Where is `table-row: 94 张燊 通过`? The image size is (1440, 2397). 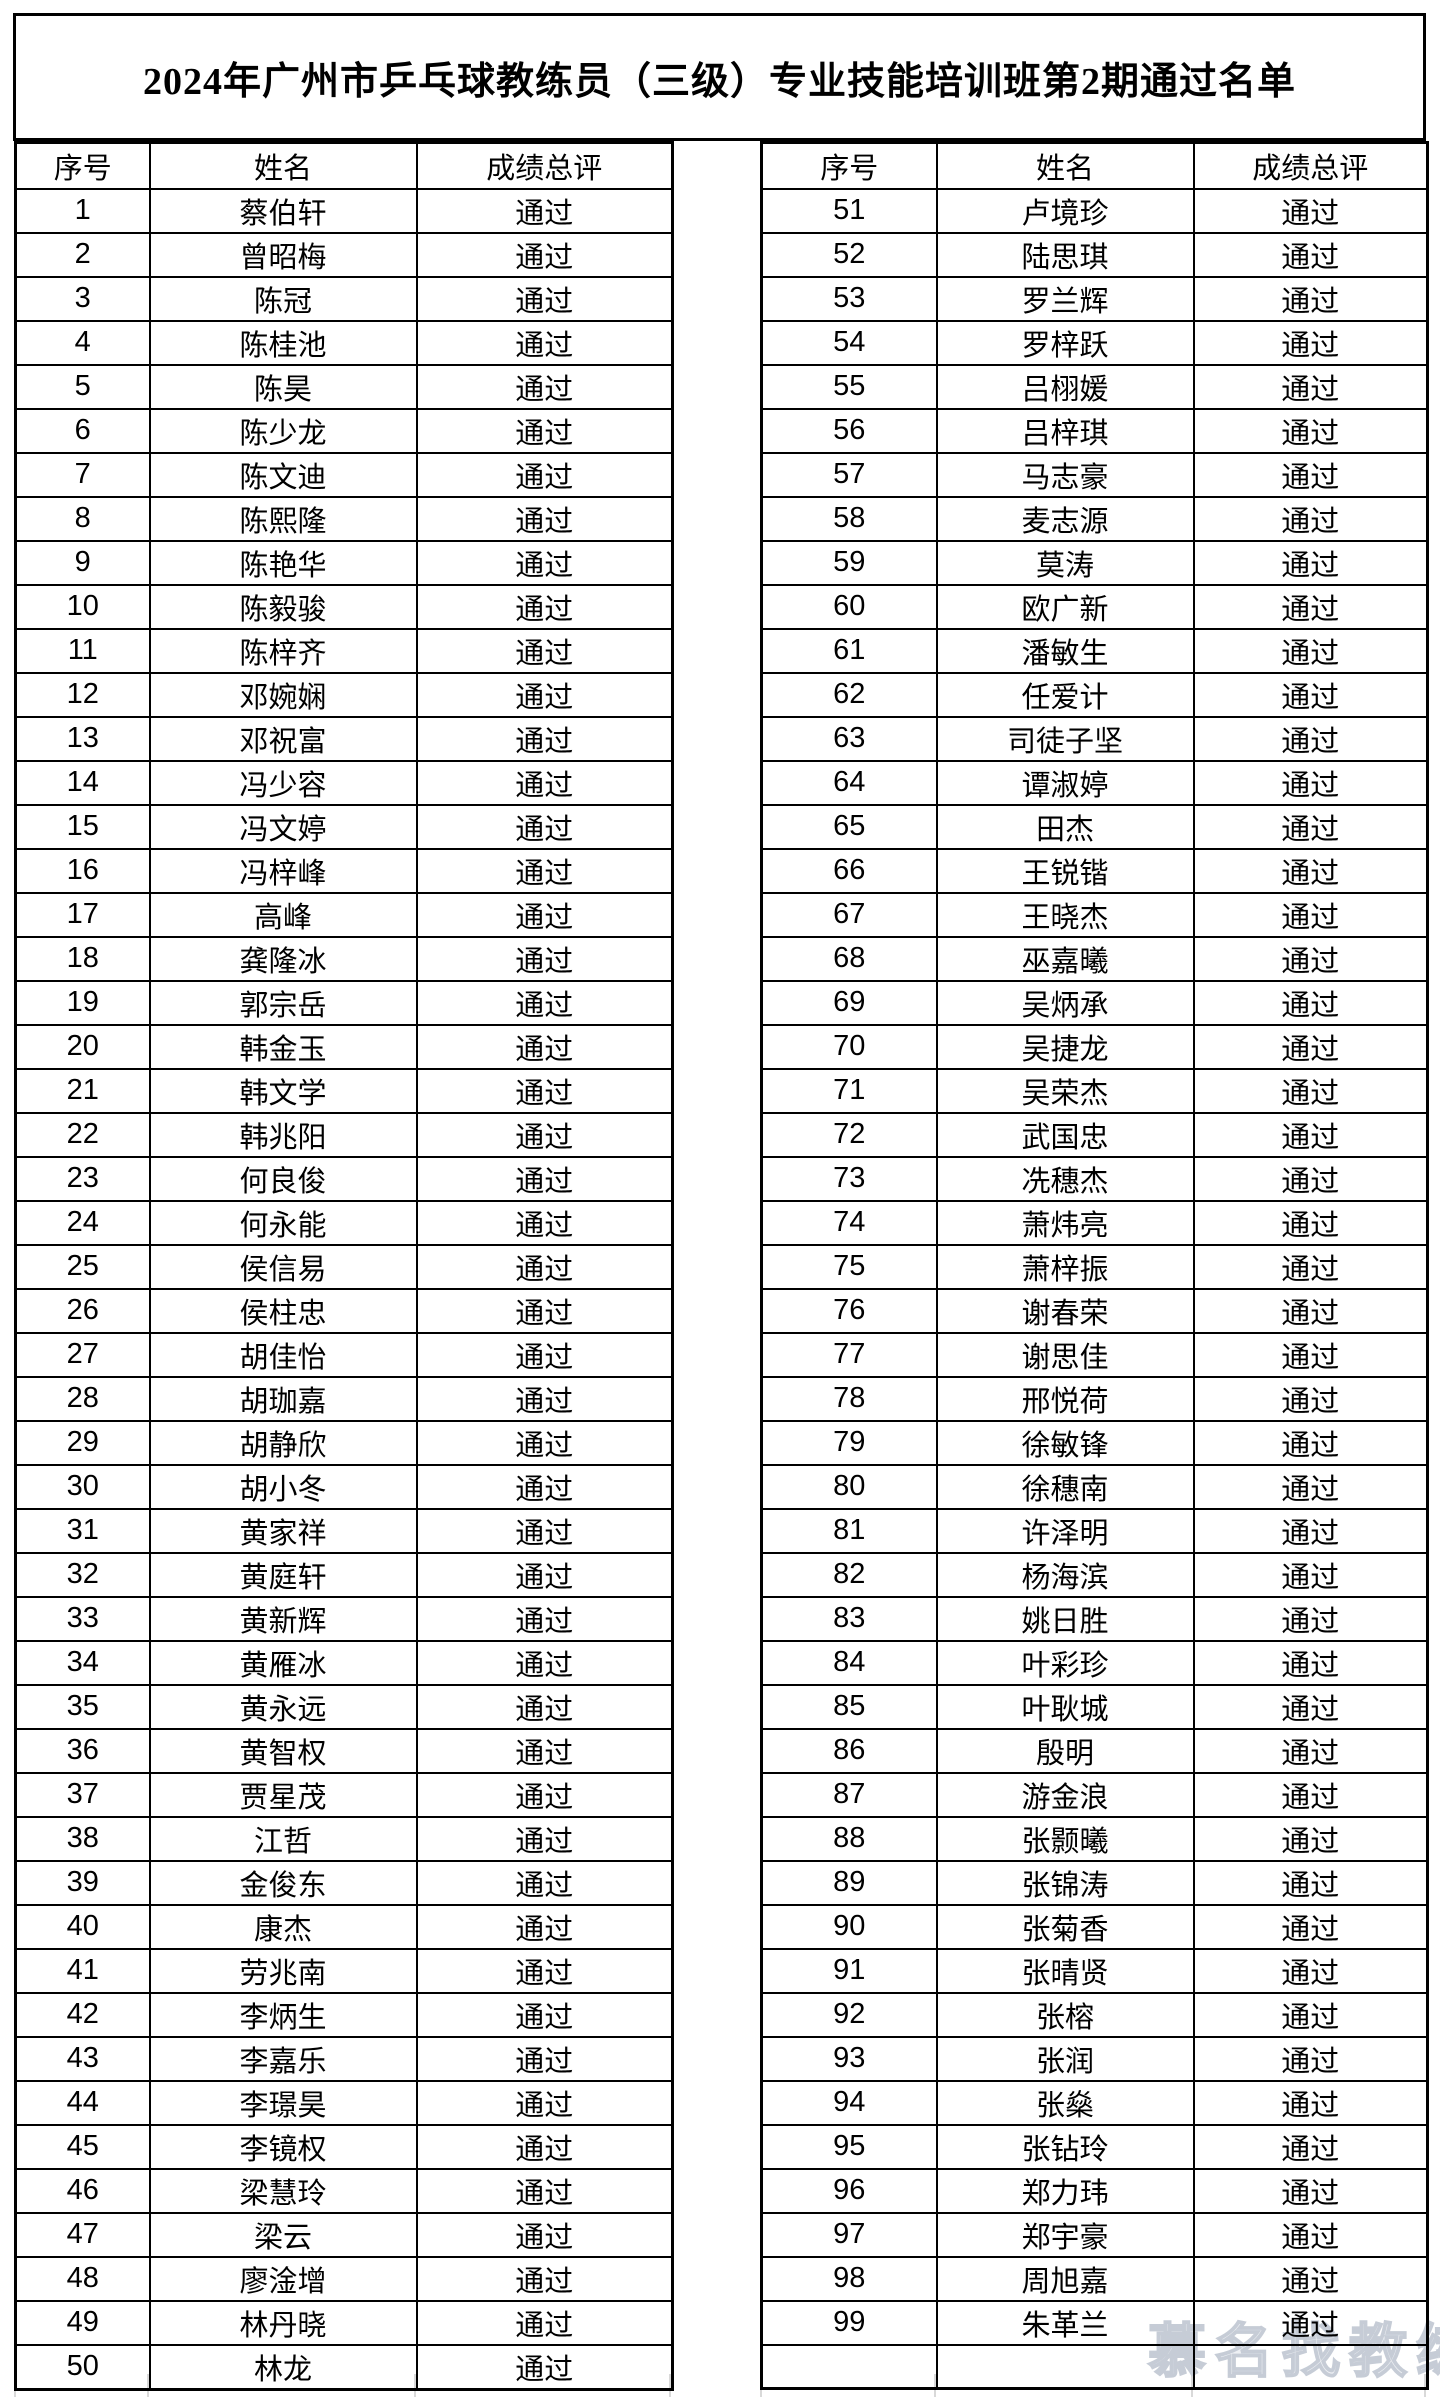 table-row: 94 张燊 通过 is located at coordinates (1094, 2102).